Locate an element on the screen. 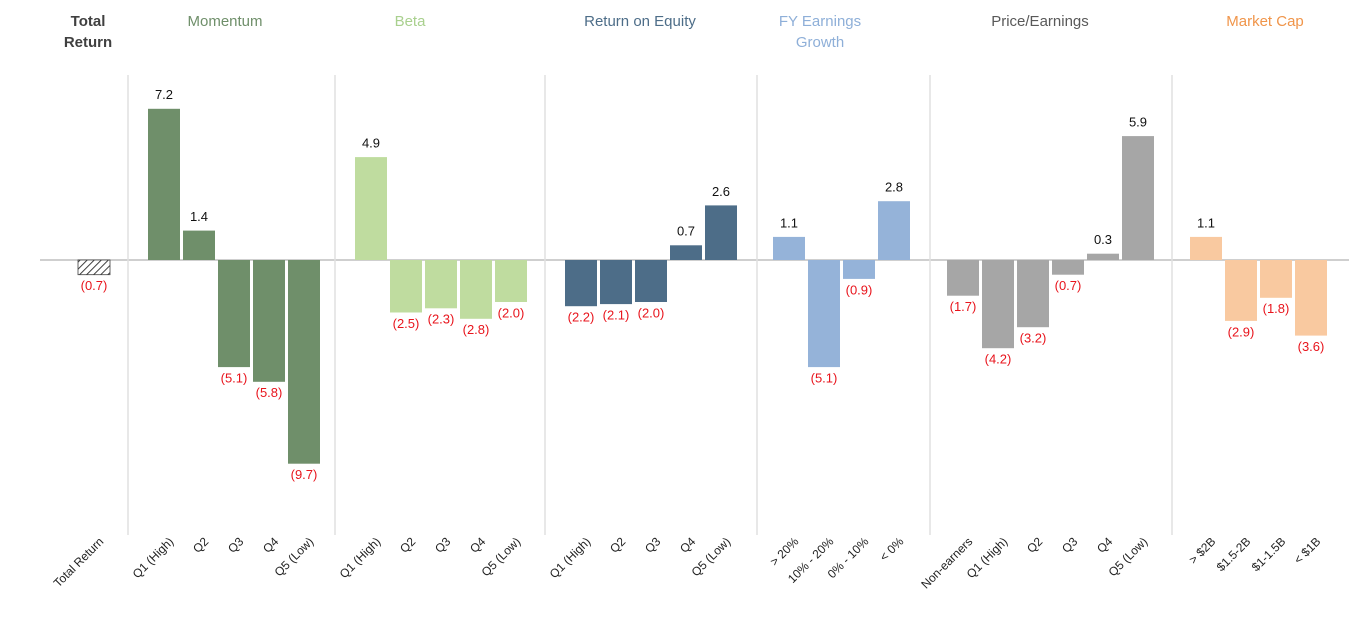  group-title: Growth is located at coordinates (820, 42).